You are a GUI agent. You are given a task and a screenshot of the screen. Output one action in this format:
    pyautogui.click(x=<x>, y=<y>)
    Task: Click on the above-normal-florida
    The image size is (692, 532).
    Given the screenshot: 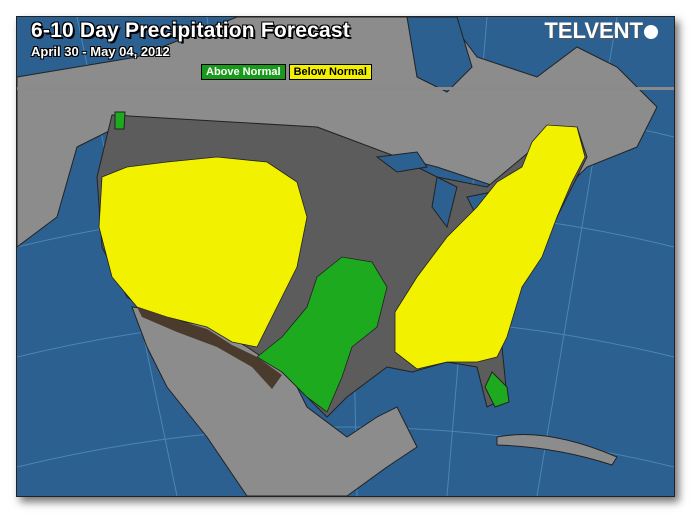 What is the action you would take?
    pyautogui.click(x=497, y=389)
    